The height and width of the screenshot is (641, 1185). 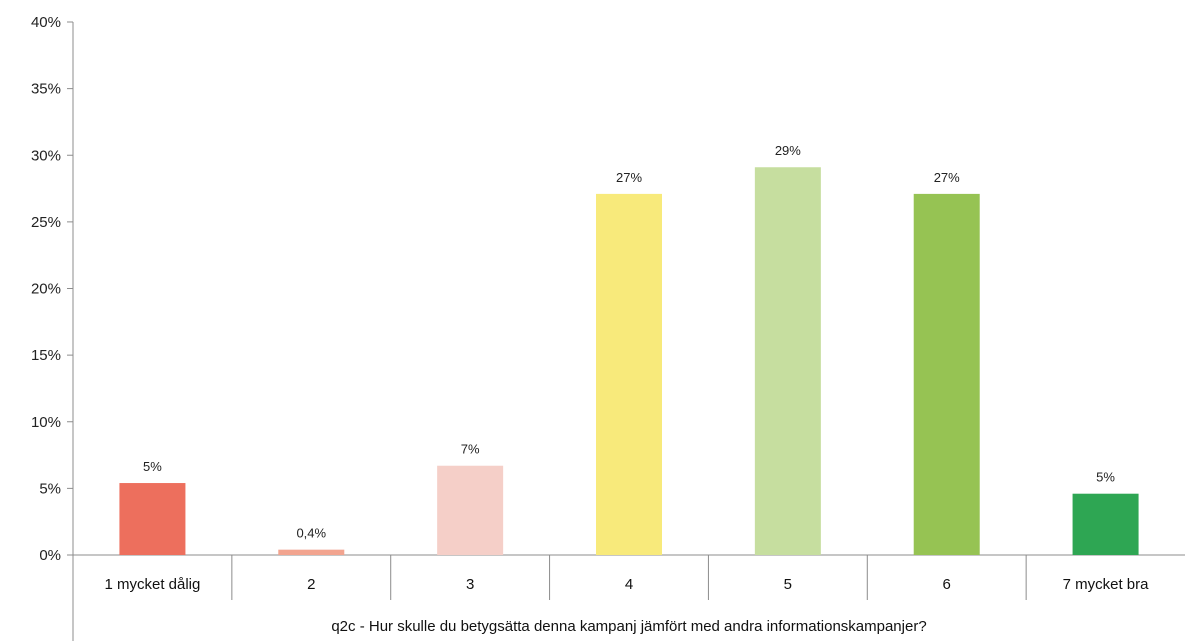 I want to click on data-label: 0,4%, so click(x=311, y=533).